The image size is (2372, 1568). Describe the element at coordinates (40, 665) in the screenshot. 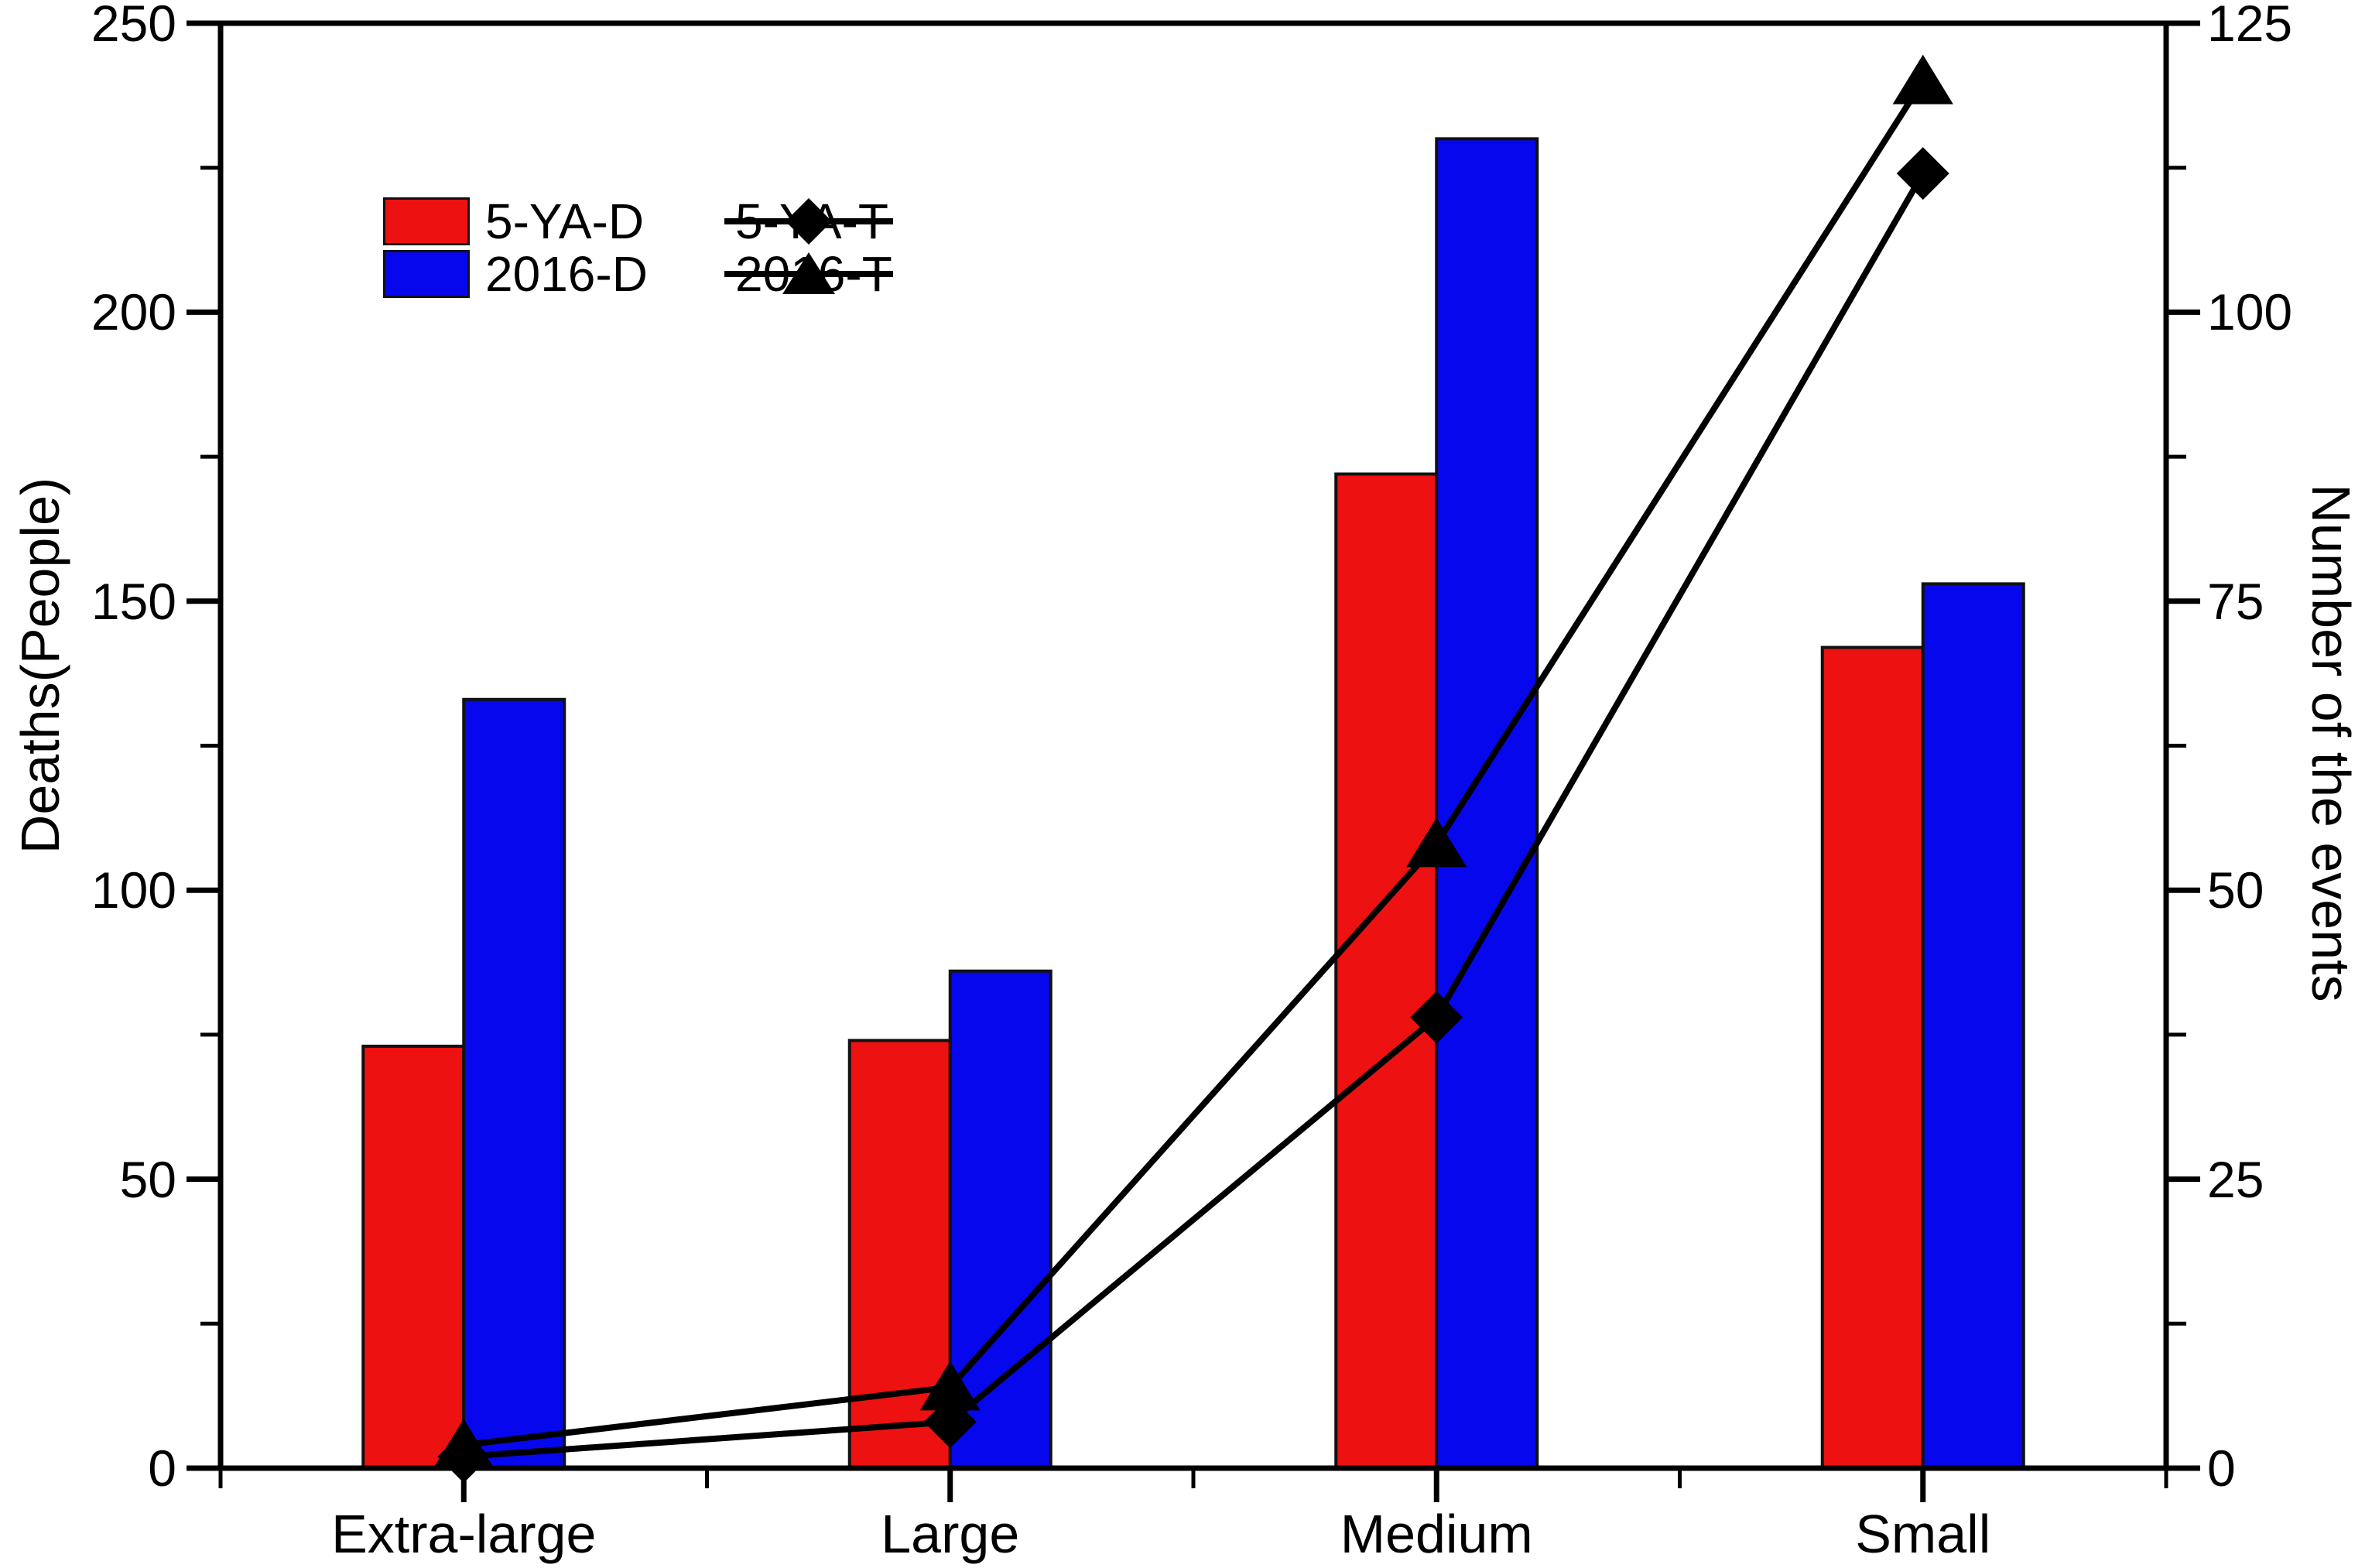

I see `left-axis-title: Deaths(People)` at that location.